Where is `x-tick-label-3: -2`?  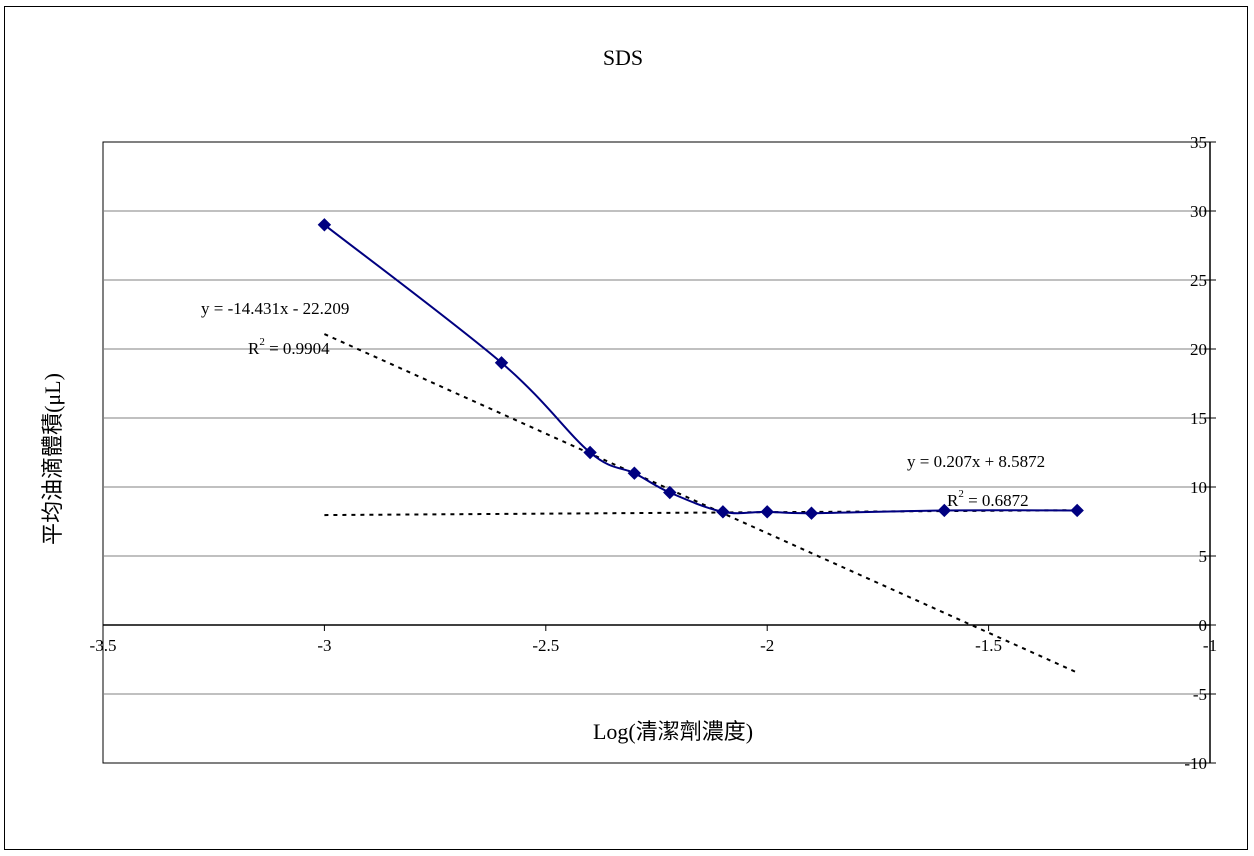 x-tick-label-3: -2 is located at coordinates (767, 645).